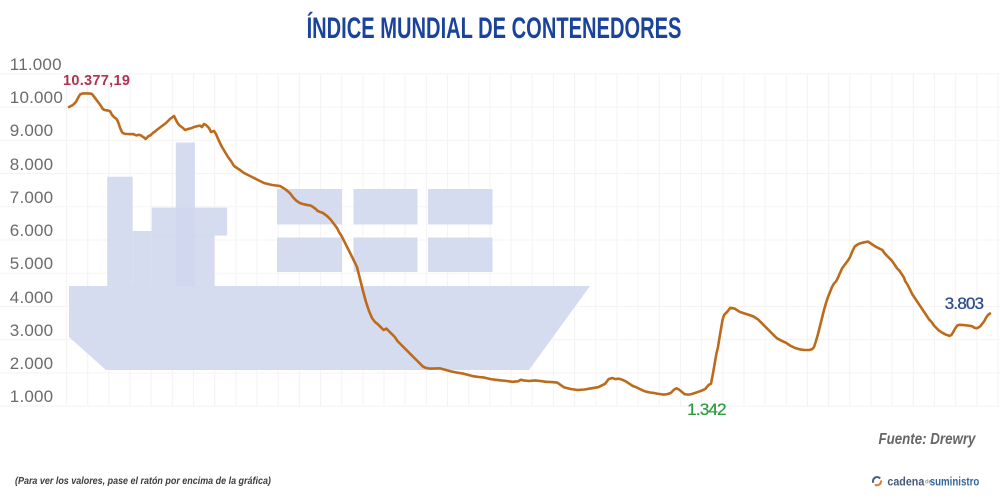 This screenshot has height=500, width=1000. What do you see at coordinates (929, 482) in the screenshot?
I see `svg-text: de` at bounding box center [929, 482].